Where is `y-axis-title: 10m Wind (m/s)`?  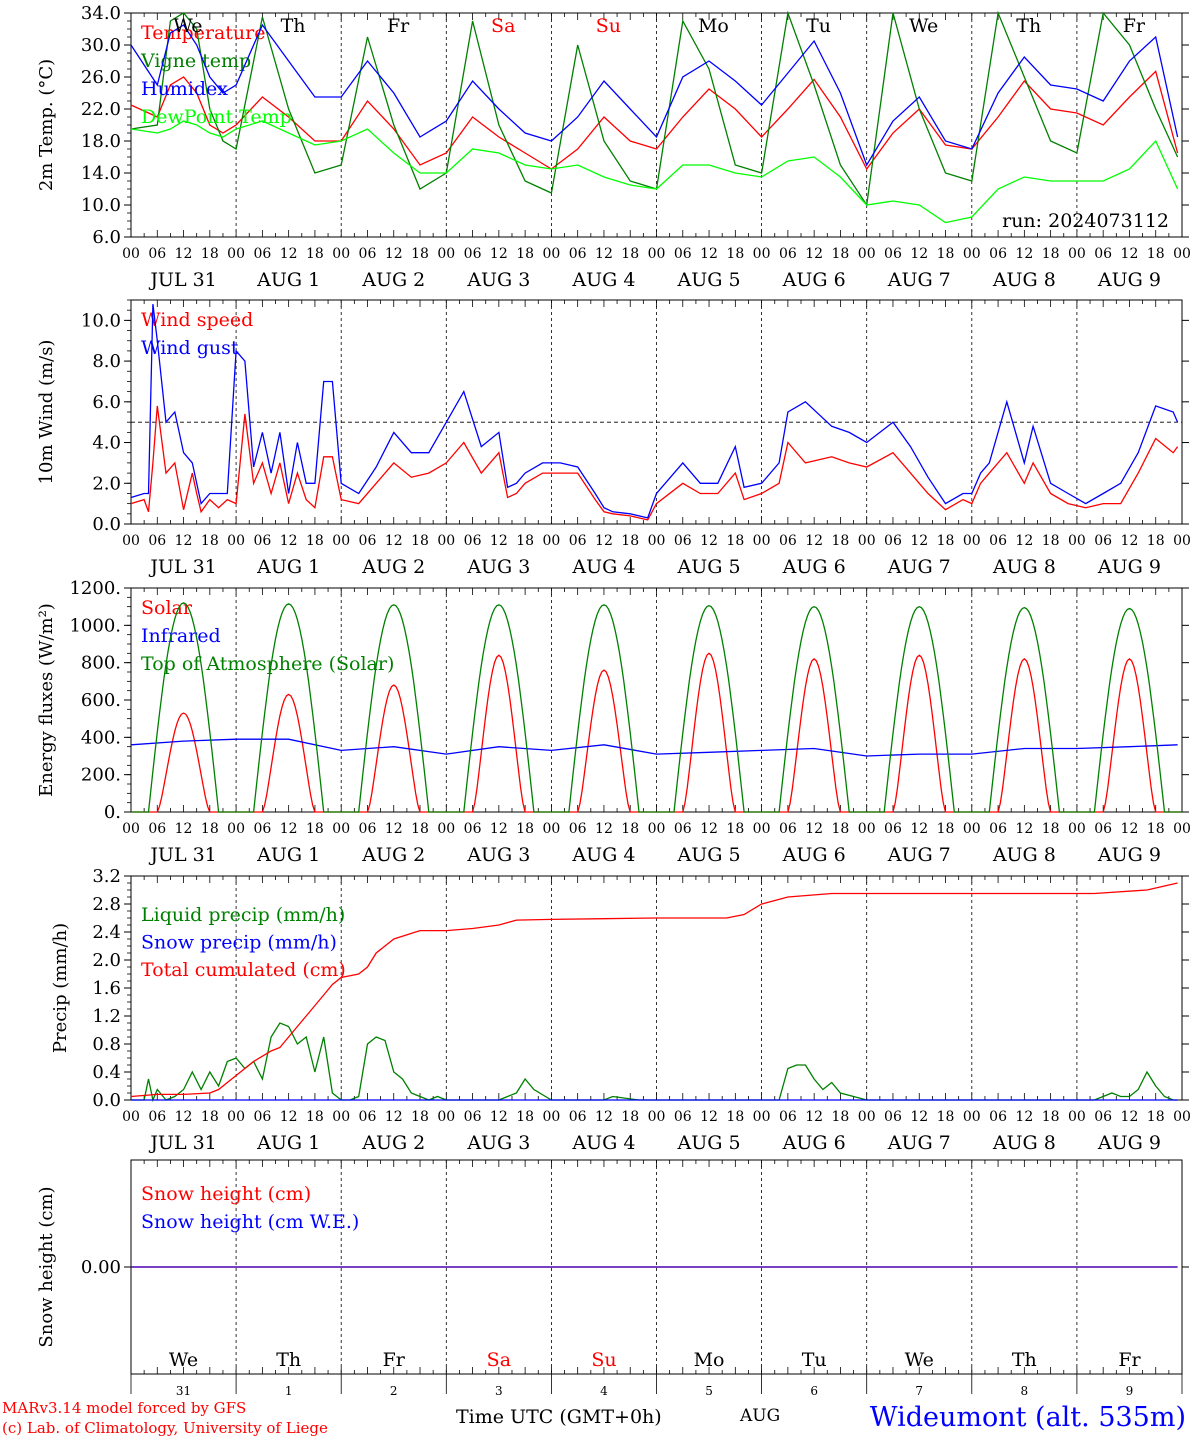
y-axis-title: 10m Wind (m/s) is located at coordinates (46, 412).